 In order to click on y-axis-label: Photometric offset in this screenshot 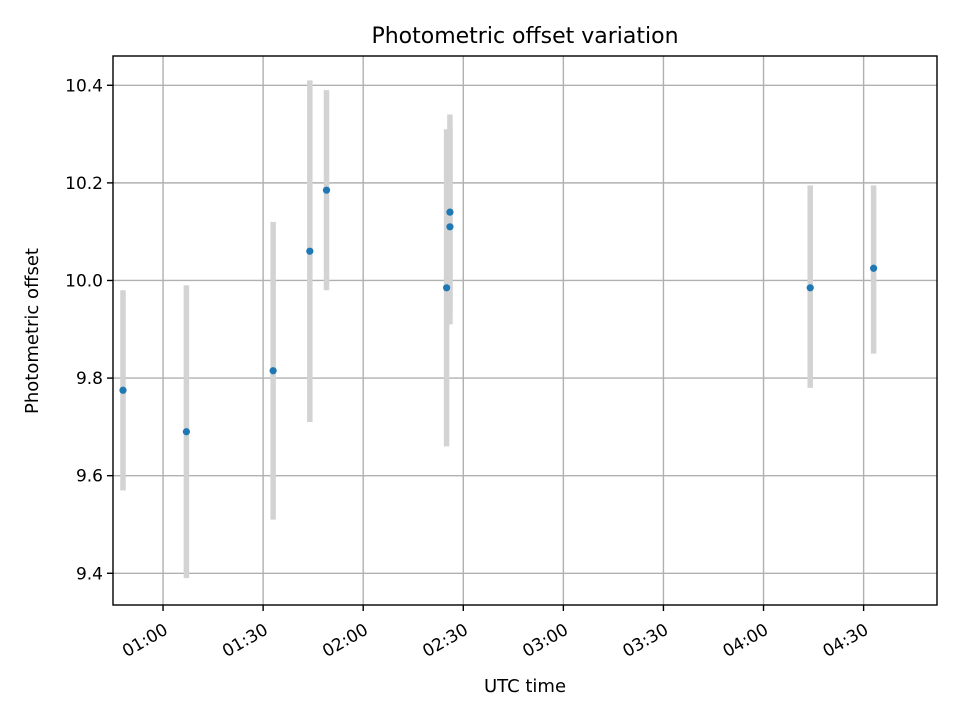, I will do `click(32, 331)`.